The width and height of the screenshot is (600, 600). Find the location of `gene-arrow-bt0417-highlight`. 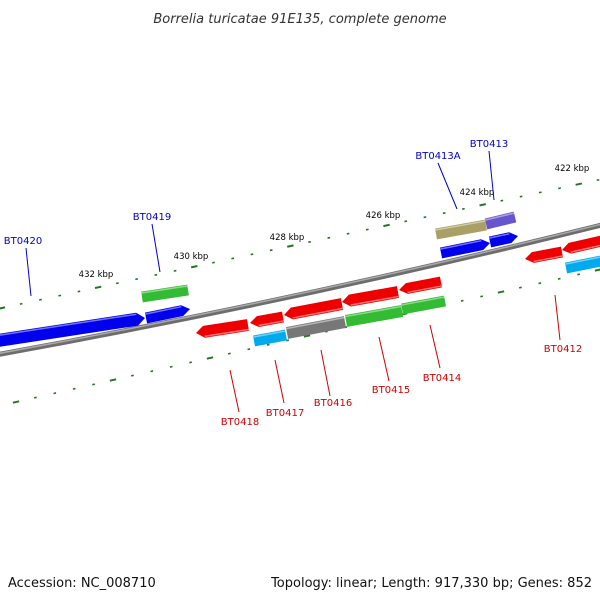

gene-arrow-bt0417-highlight is located at coordinates (271, 323).